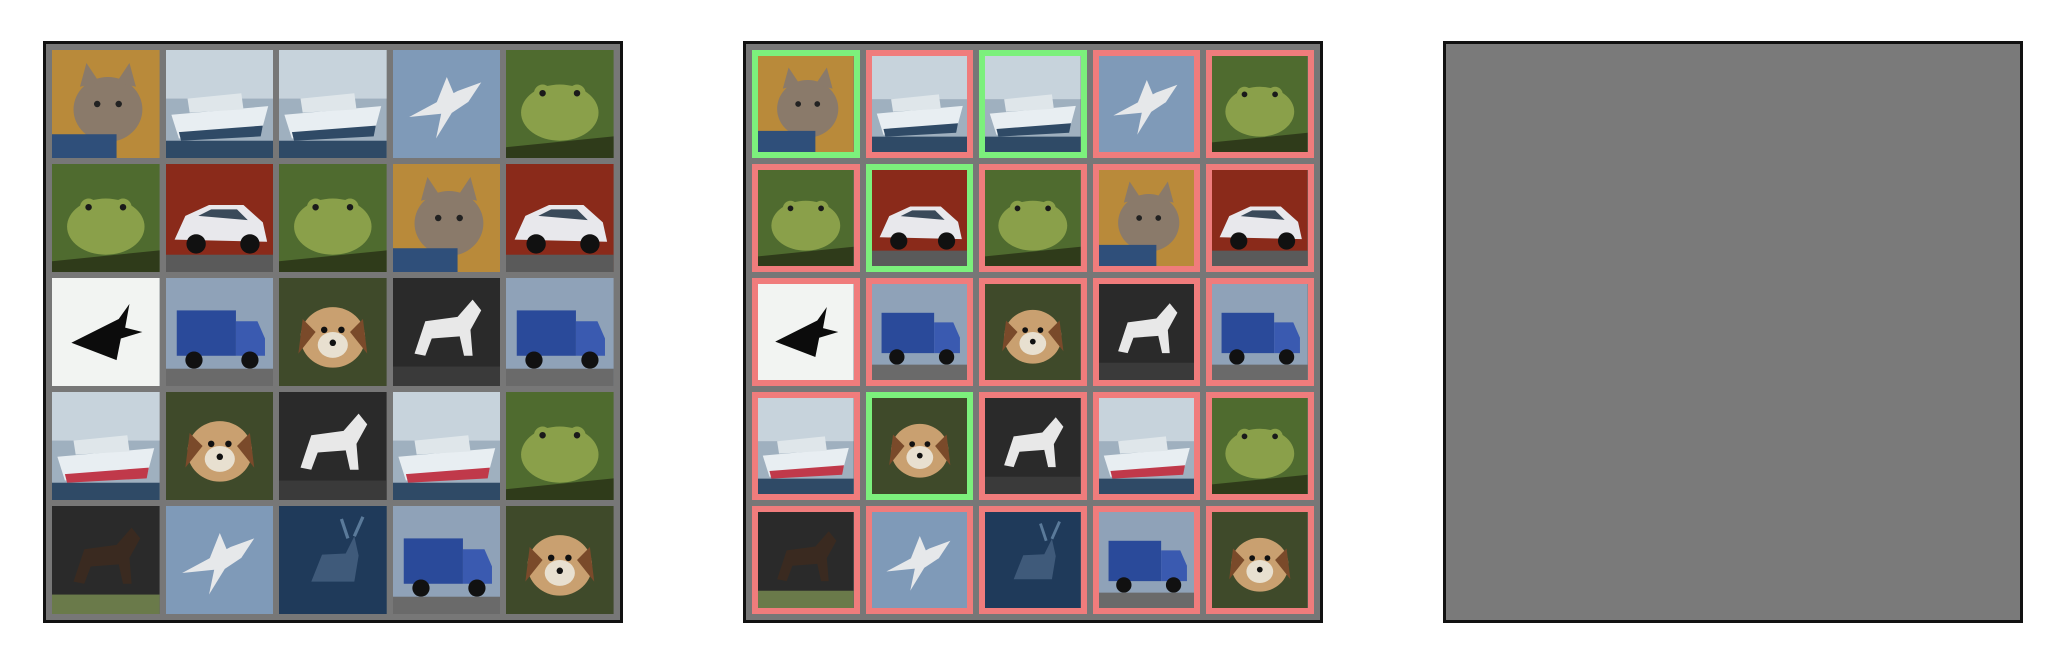 The height and width of the screenshot is (670, 2071). I want to click on automobile-image, so click(219, 218).